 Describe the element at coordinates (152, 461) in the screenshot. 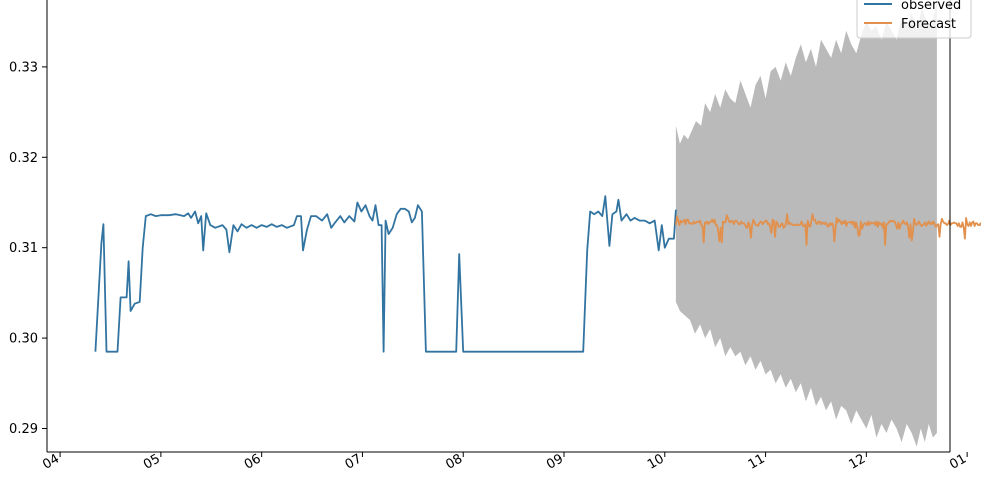

I see `x-tick-label-05: 05` at that location.